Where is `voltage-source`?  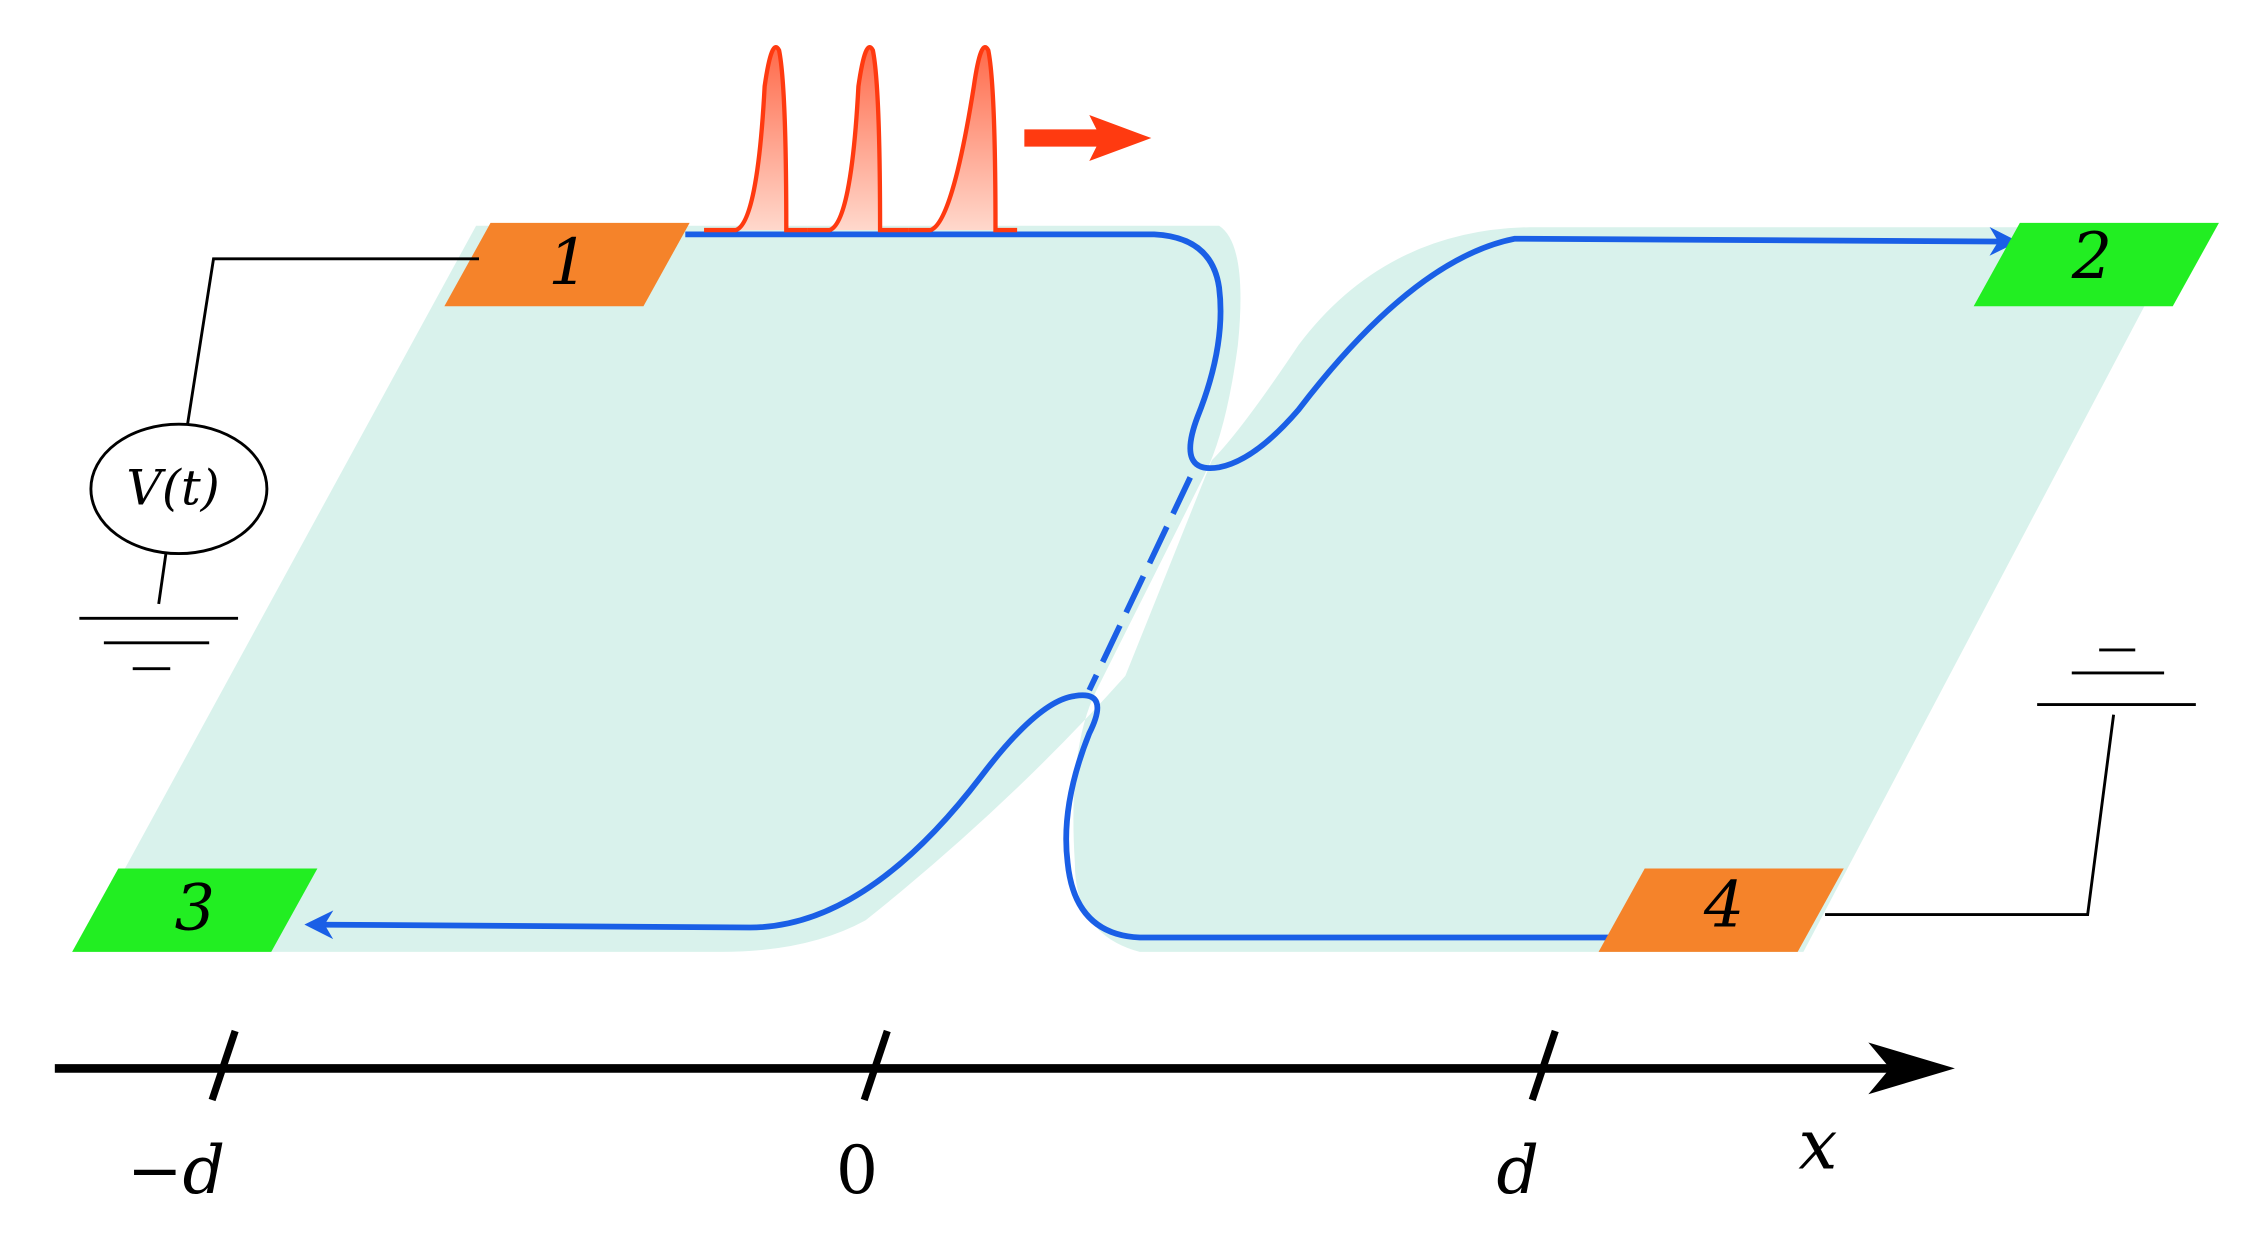
voltage-source is located at coordinates (179, 489).